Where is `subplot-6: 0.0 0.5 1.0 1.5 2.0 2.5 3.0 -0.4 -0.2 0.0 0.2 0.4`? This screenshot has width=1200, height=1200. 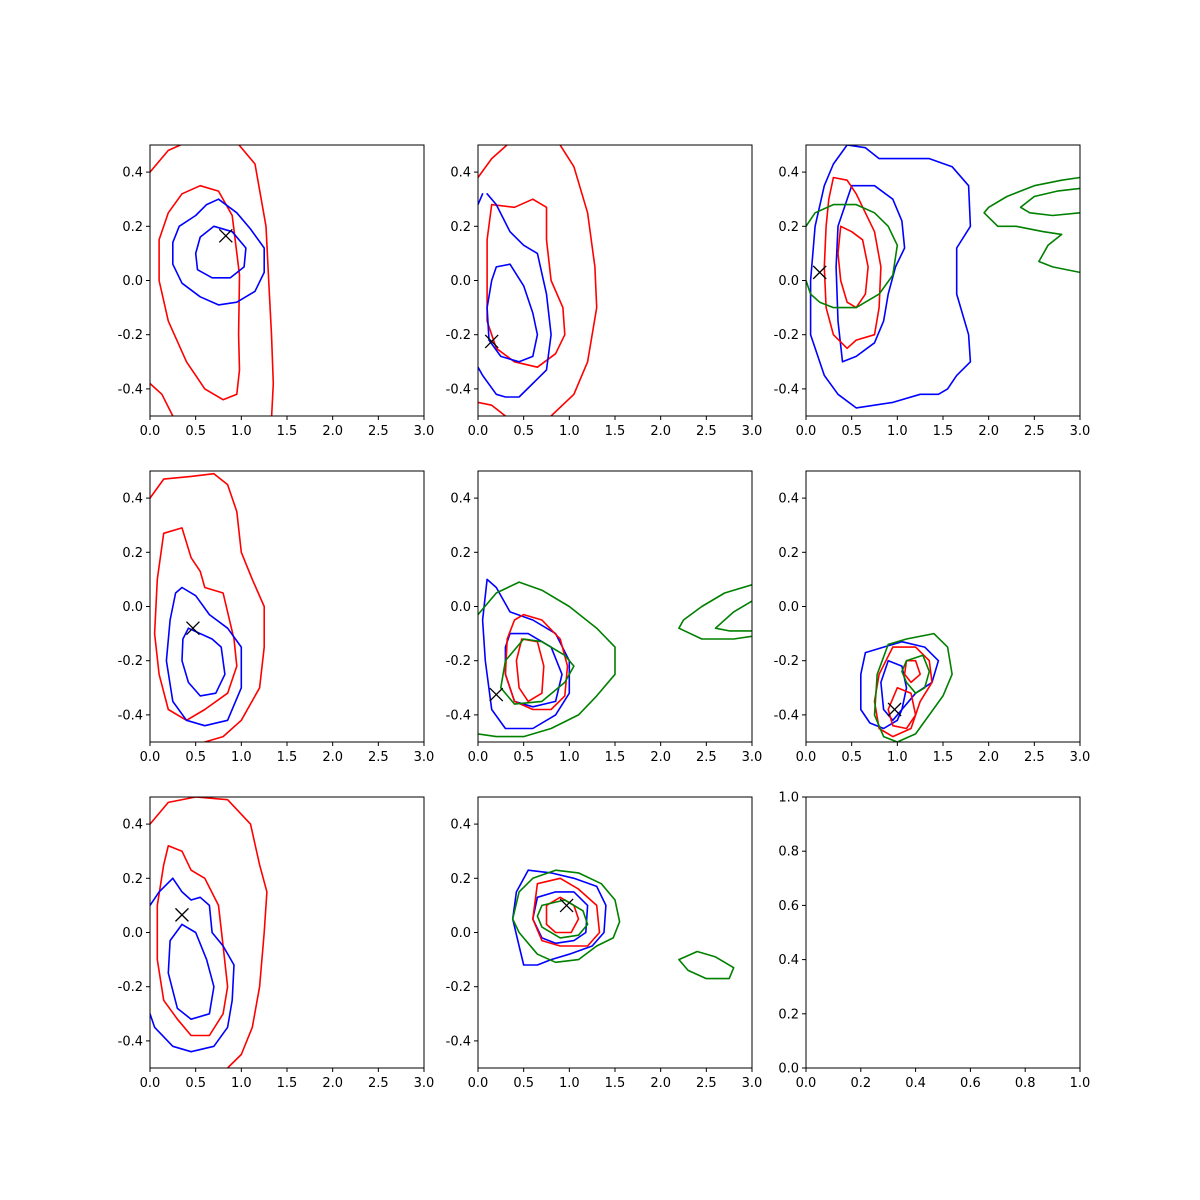
subplot-6: 0.0 0.5 1.0 1.5 2.0 2.5 3.0 -0.4 -0.2 0.0 0.2 0.4 is located at coordinates (932, 617).